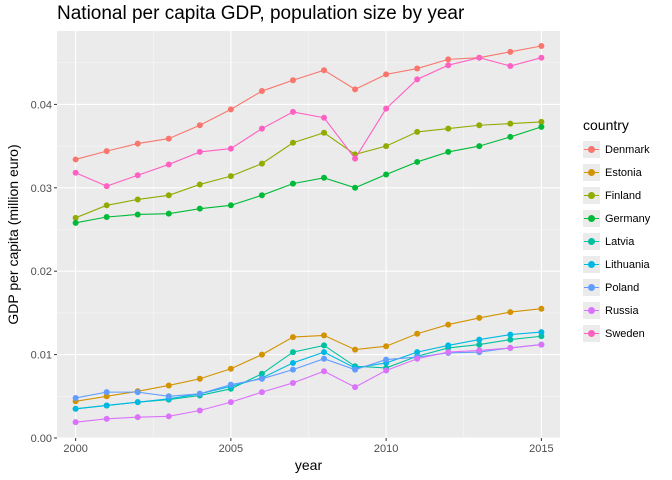 This screenshot has height=480, width=672. I want to click on y-tick-label: 0.04, so click(41, 105).